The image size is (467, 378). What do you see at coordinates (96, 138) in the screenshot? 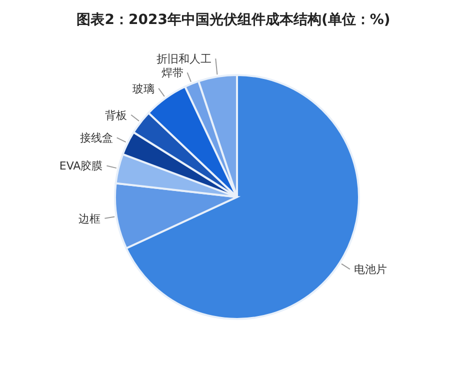
I see `slice-label: 接线盒` at bounding box center [96, 138].